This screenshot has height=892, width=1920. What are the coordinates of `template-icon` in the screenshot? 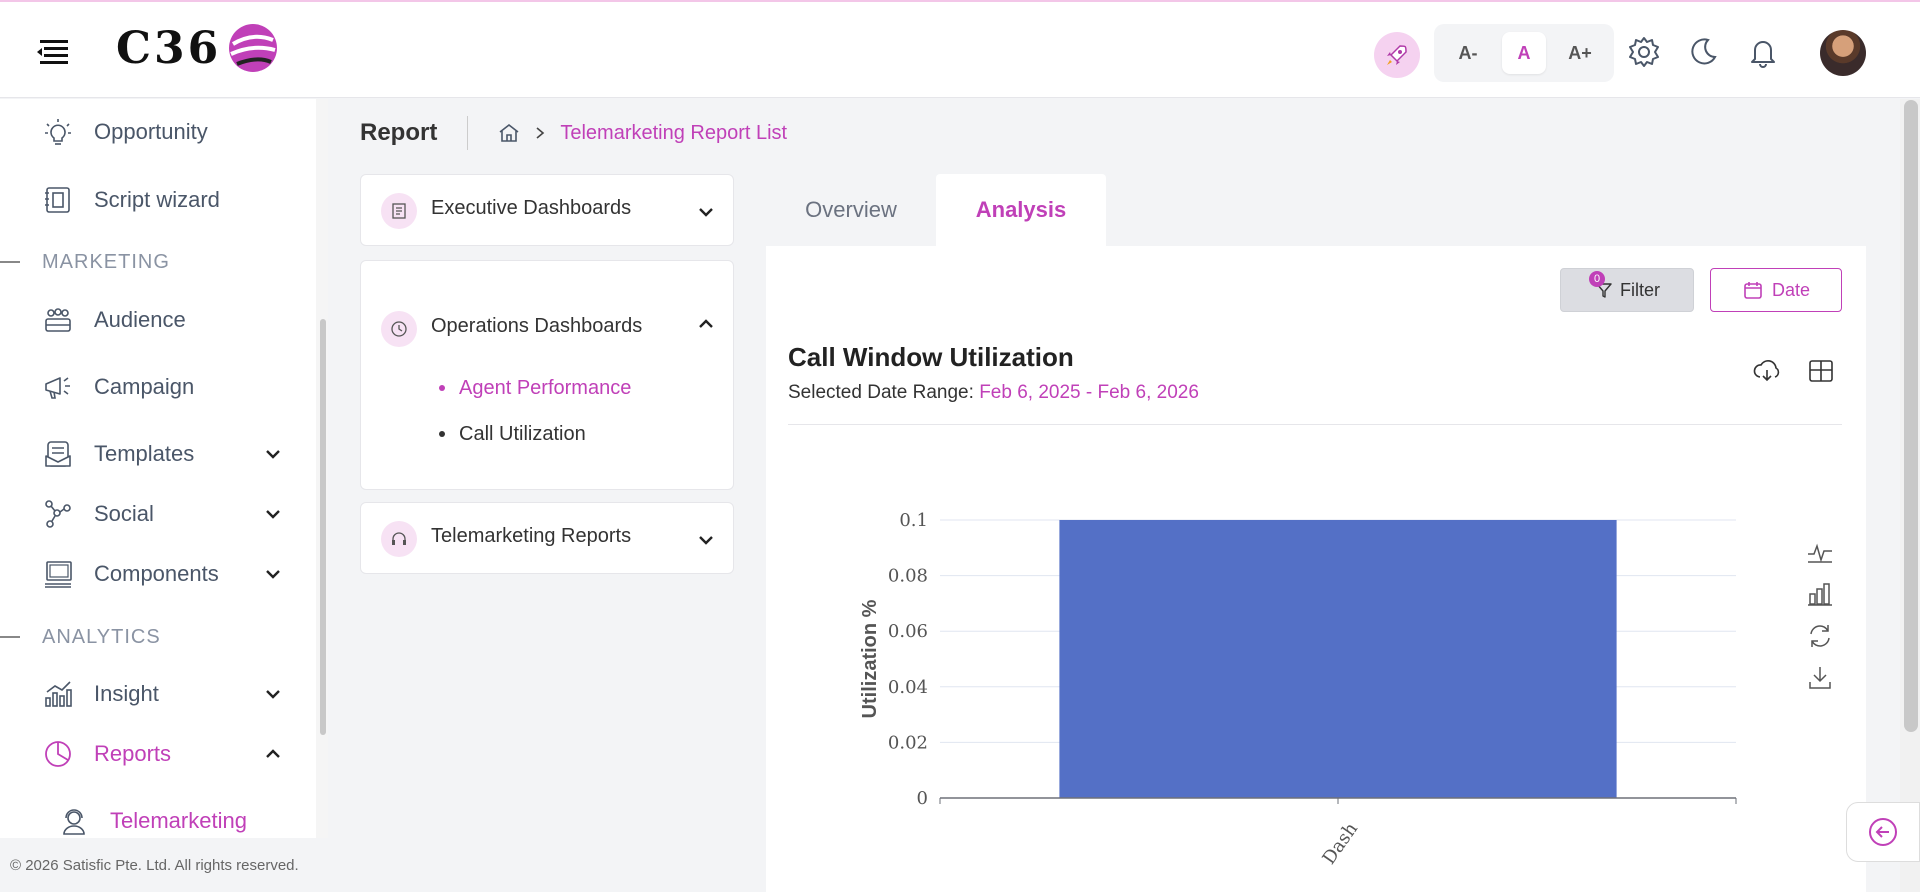 It's located at (58, 454).